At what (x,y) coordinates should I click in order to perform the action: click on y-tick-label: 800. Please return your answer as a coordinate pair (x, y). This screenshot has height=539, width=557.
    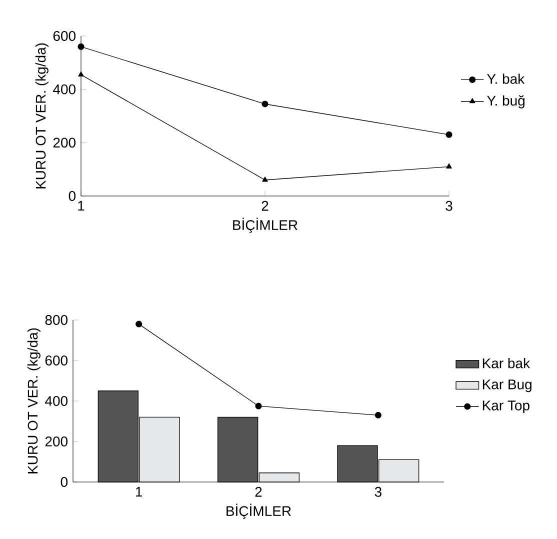
    Looking at the image, I should click on (56, 320).